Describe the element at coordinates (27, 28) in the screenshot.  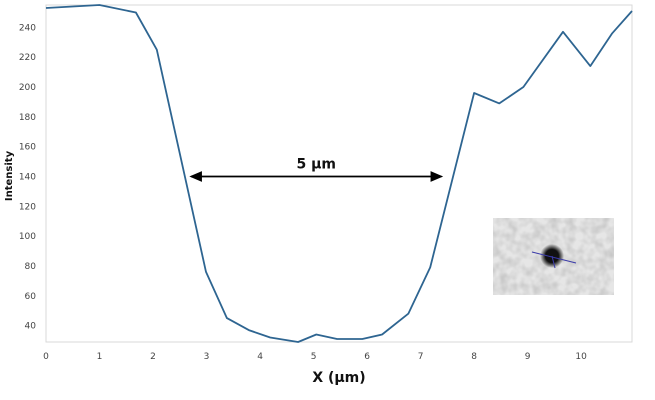
I see `y-tick-label: 240` at that location.